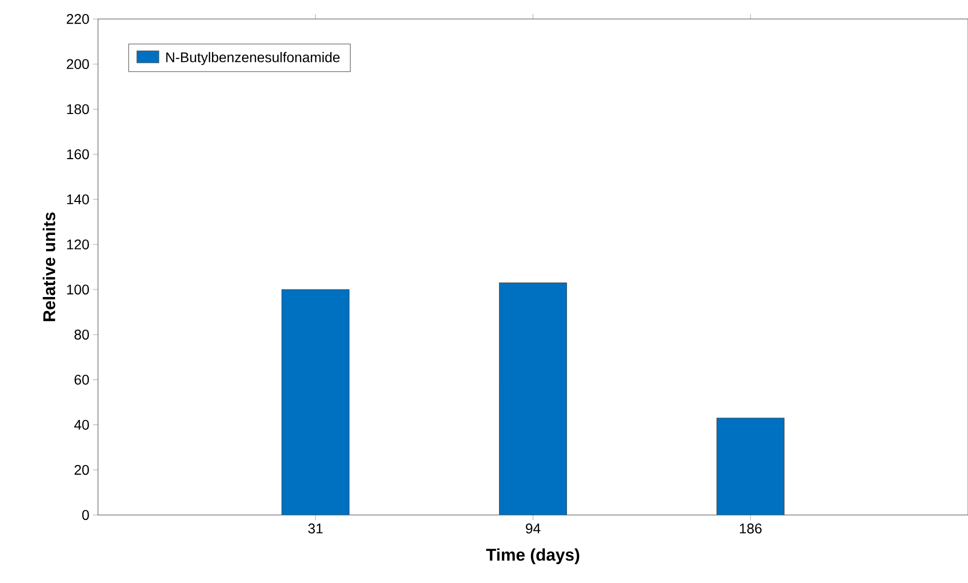  What do you see at coordinates (253, 59) in the screenshot?
I see `legend-label: N-Butylbenzenesulfonamide` at bounding box center [253, 59].